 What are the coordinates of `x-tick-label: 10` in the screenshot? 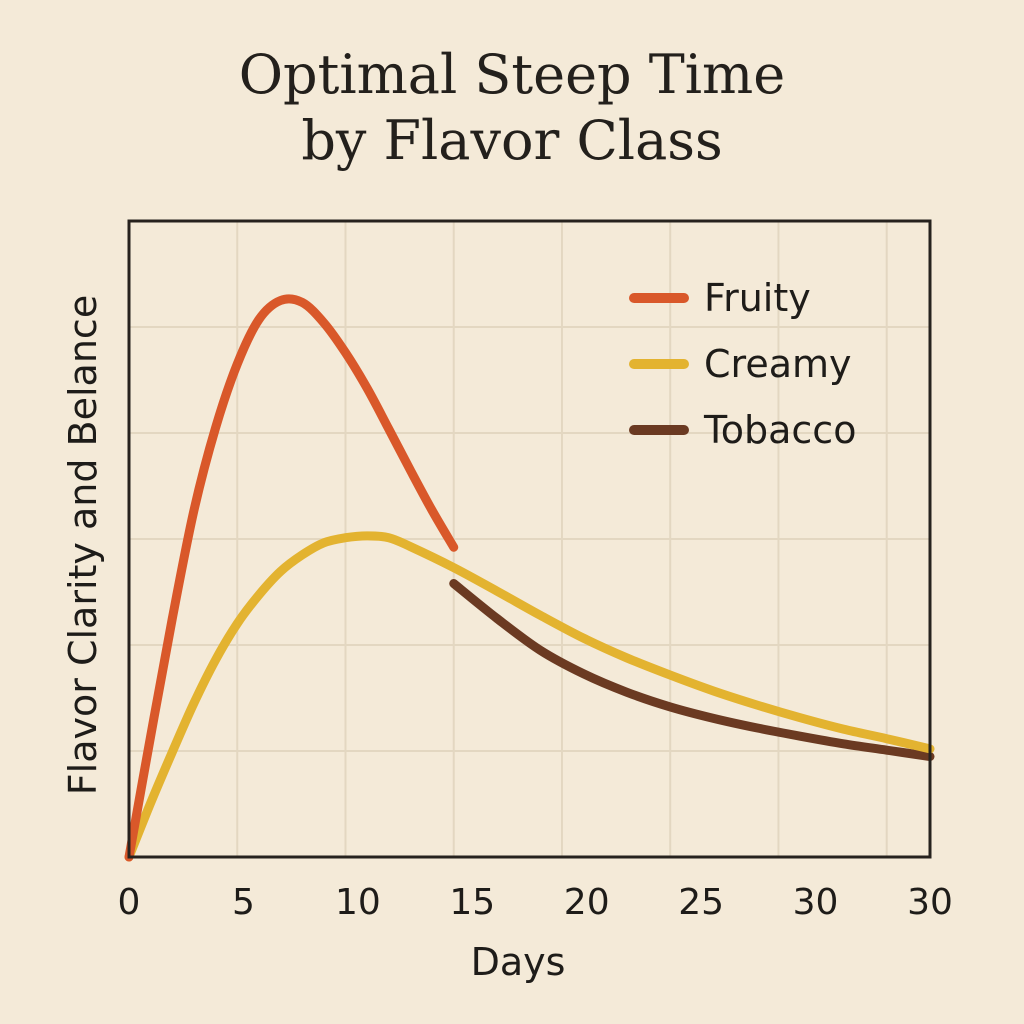 It's located at (358, 902).